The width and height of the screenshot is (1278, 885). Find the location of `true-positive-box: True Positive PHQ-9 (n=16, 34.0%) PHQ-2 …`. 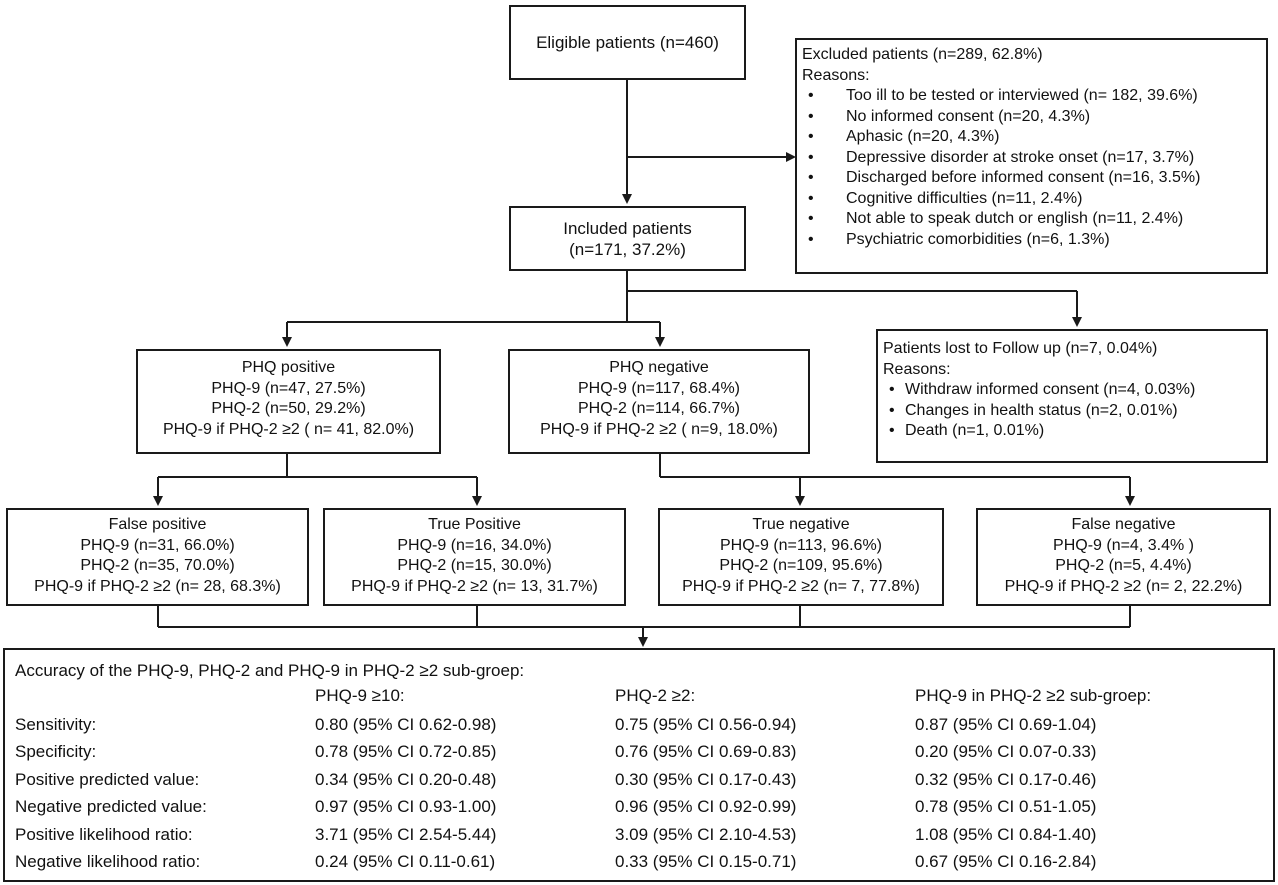

true-positive-box: True Positive PHQ-9 (n=16, 34.0%) PHQ-2 … is located at coordinates (474, 557).